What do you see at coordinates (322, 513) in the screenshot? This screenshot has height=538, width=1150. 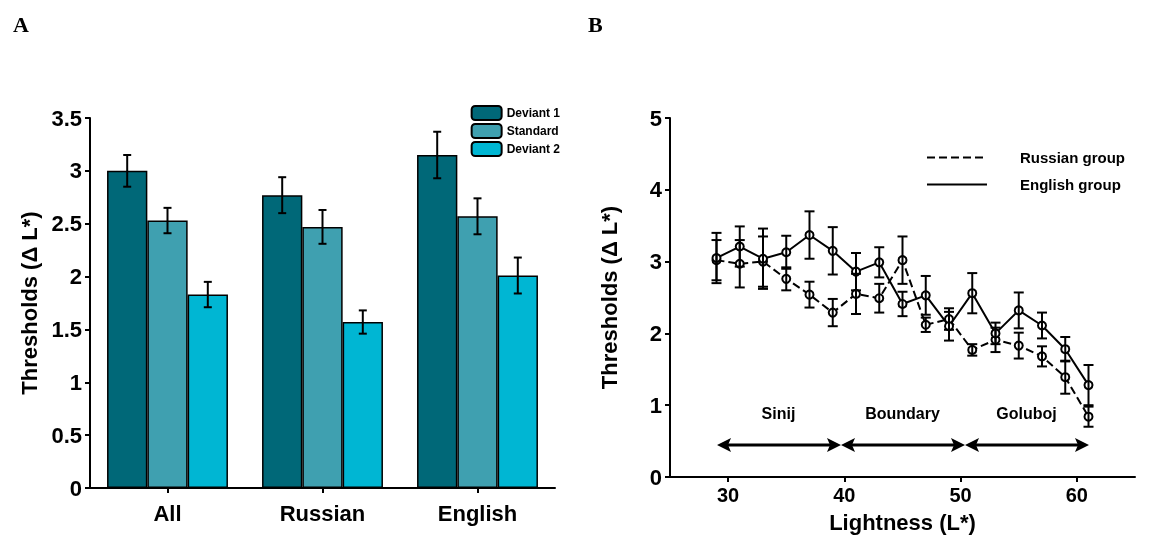 I see `x-tick-label: Russian` at bounding box center [322, 513].